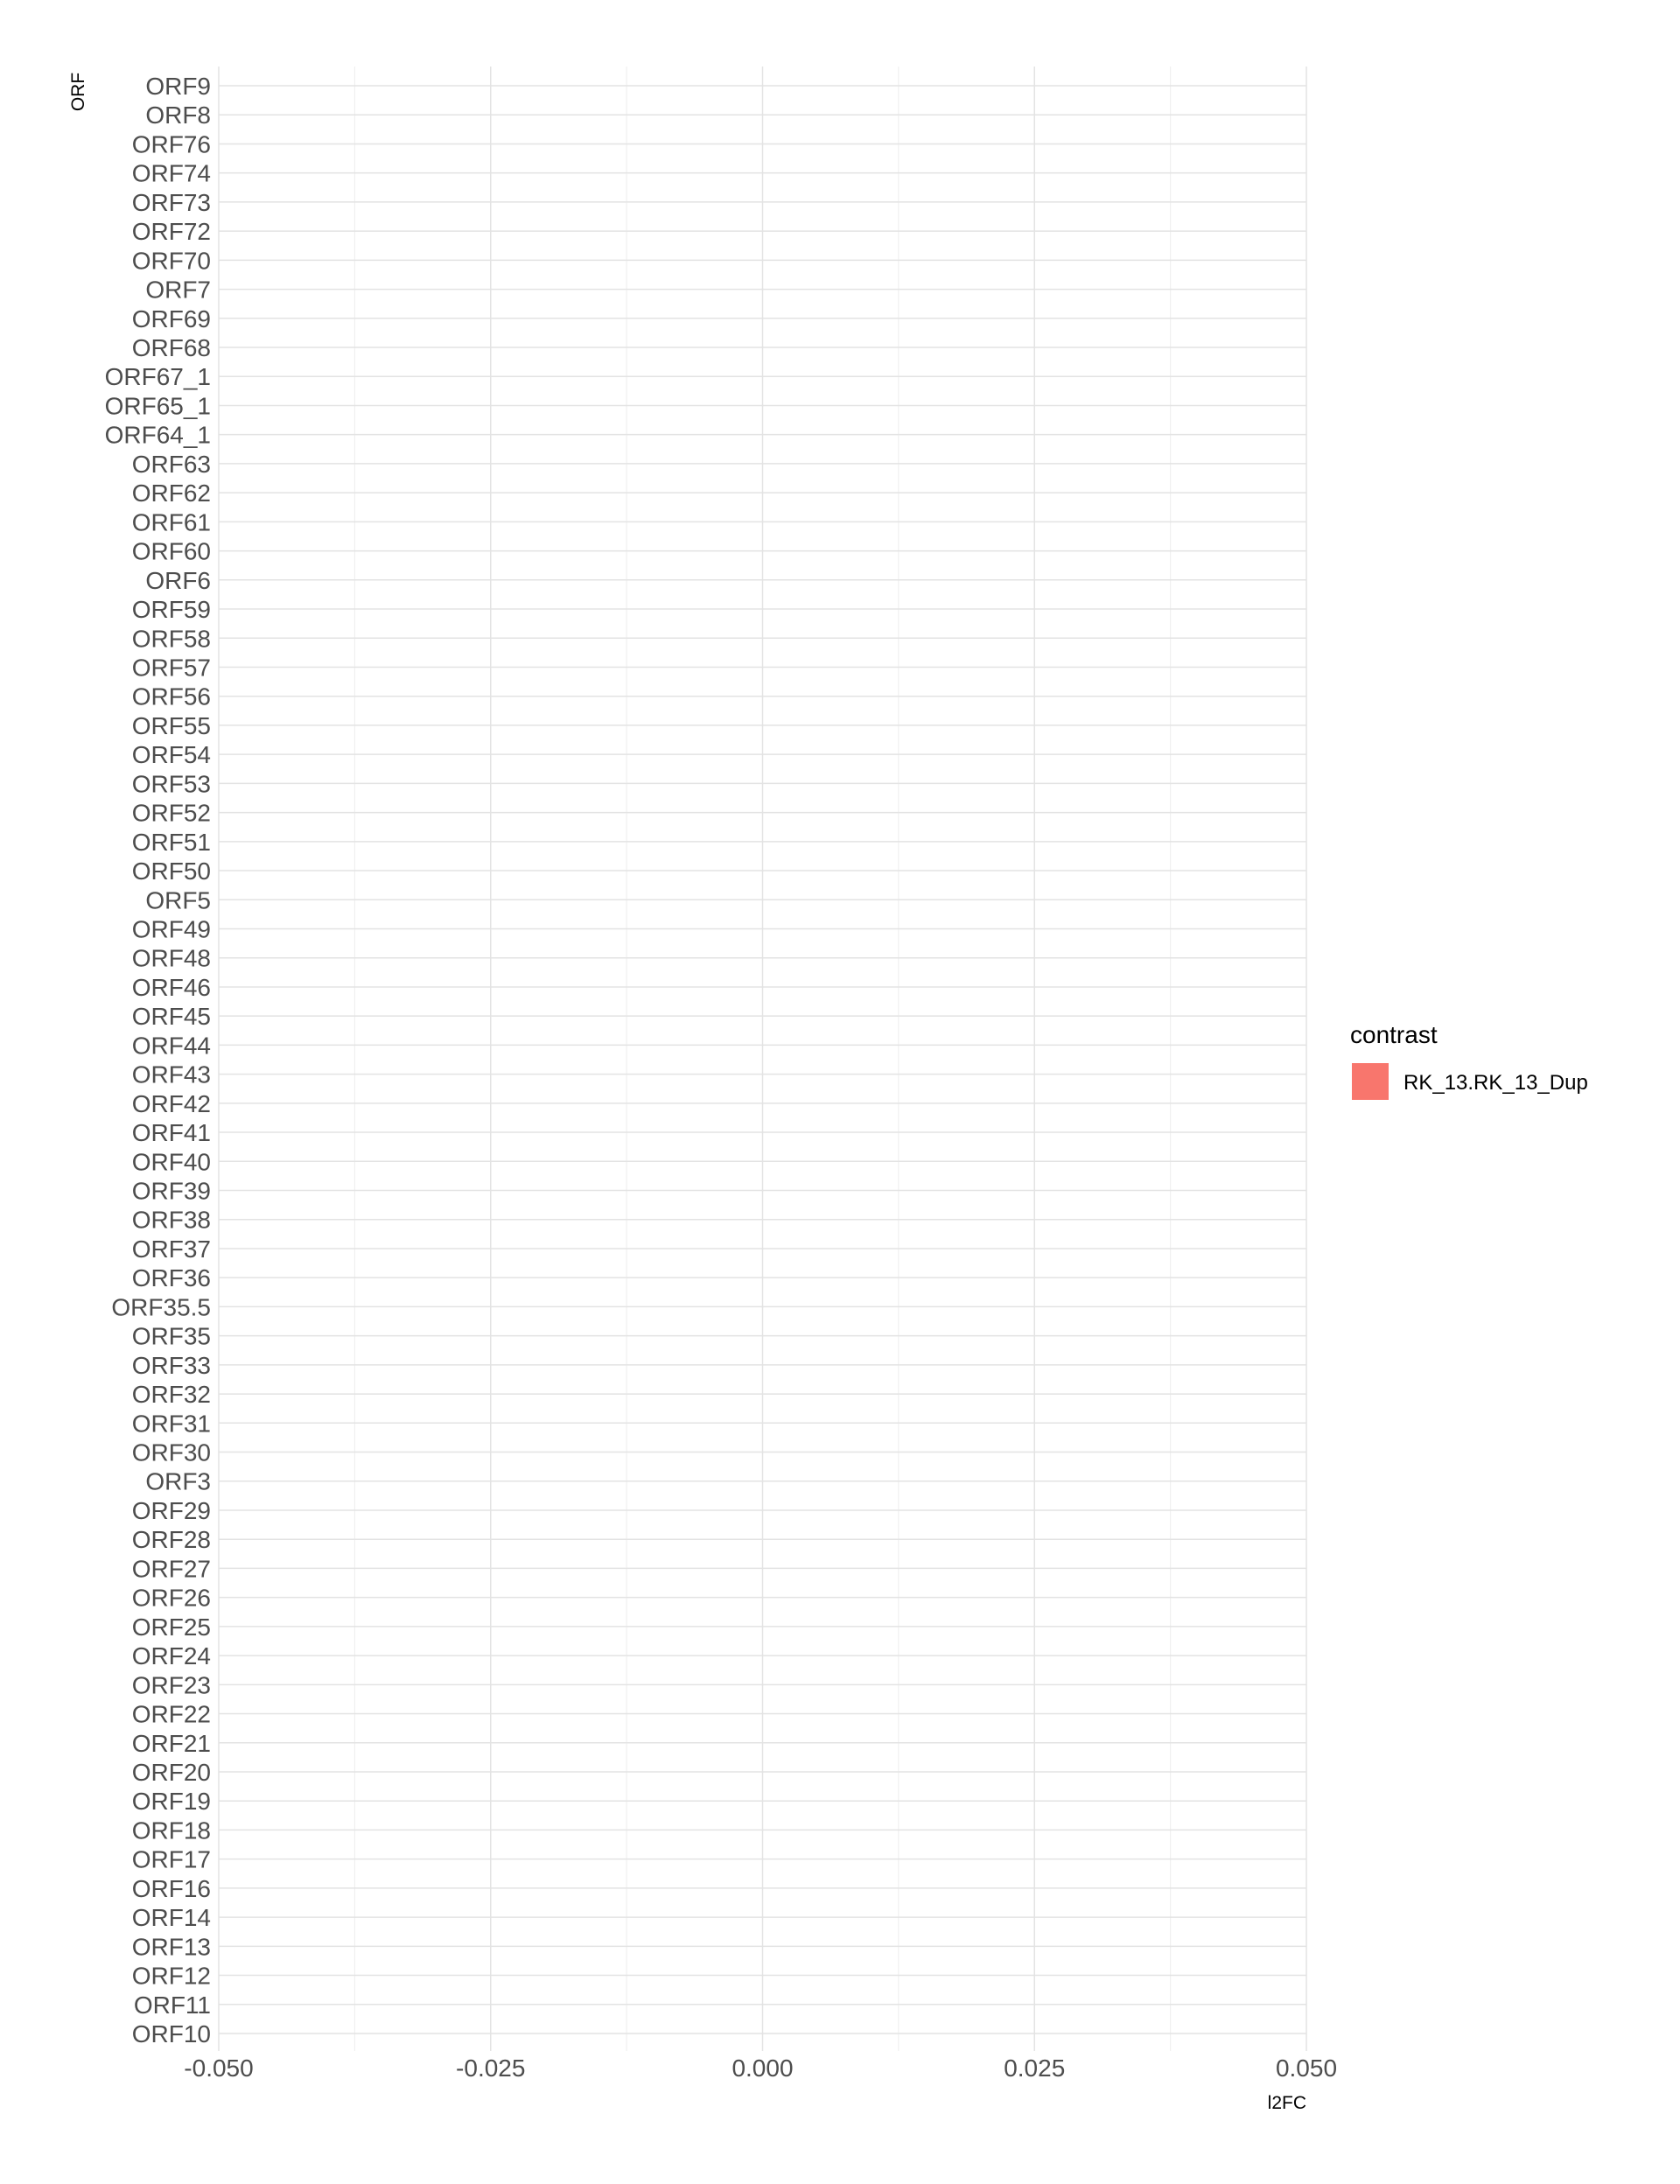  What do you see at coordinates (171, 1568) in the screenshot?
I see `y-tick-label: ORF27` at bounding box center [171, 1568].